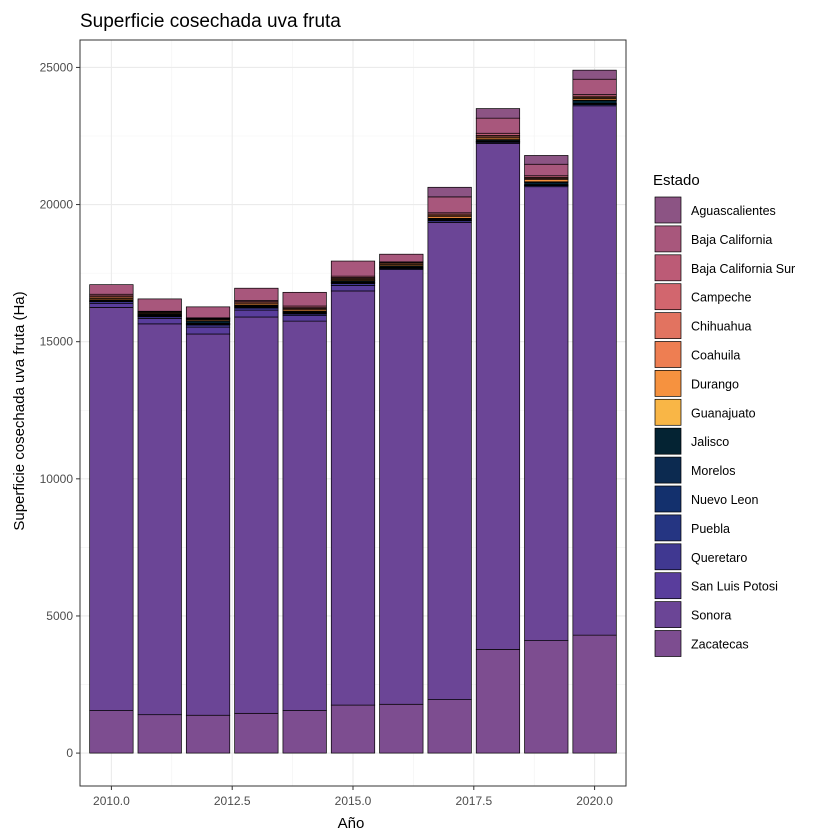 The image size is (840, 840). Describe the element at coordinates (60, 410) in the screenshot. I see `y-axis: 0 5000 10000 15000 20000 25000` at that location.